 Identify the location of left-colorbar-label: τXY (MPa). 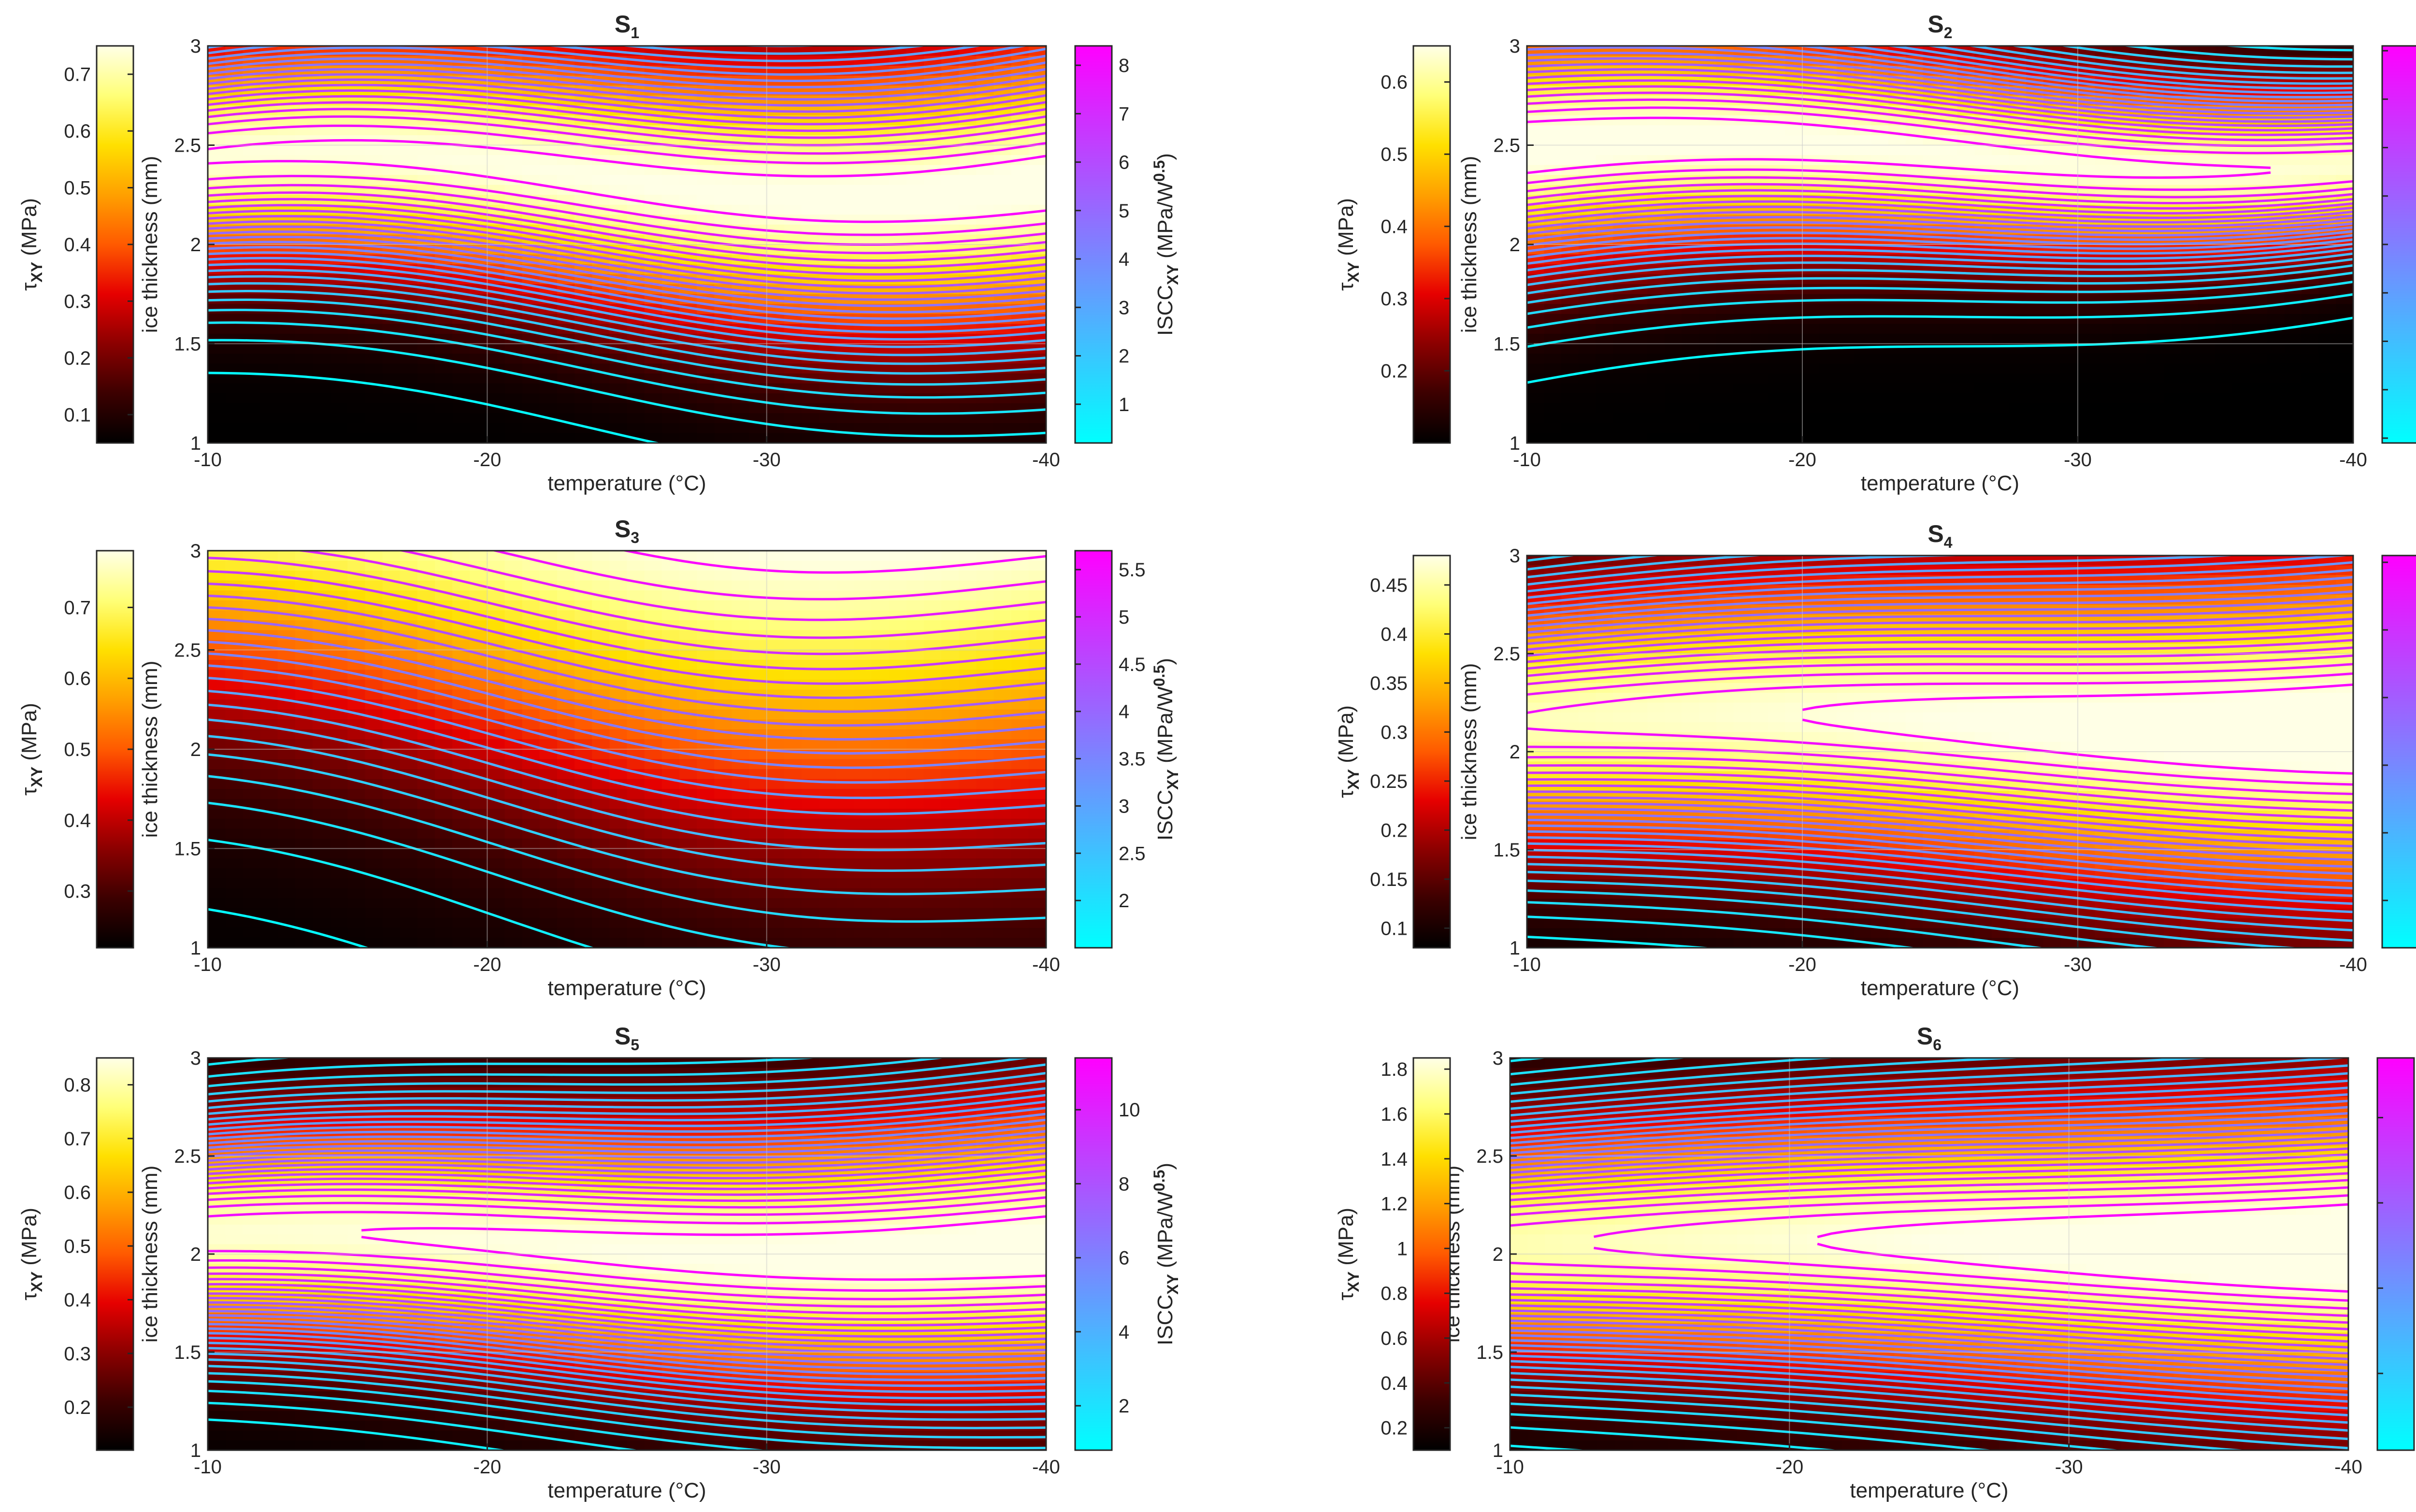
(31, 244).